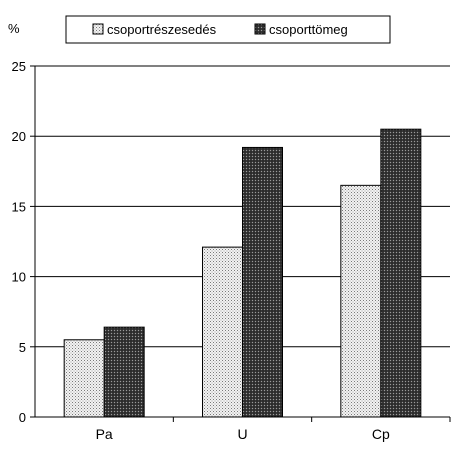 The image size is (468, 452). Describe the element at coordinates (260, 29) in the screenshot. I see `legend-swatch-csoporttomeg` at that location.